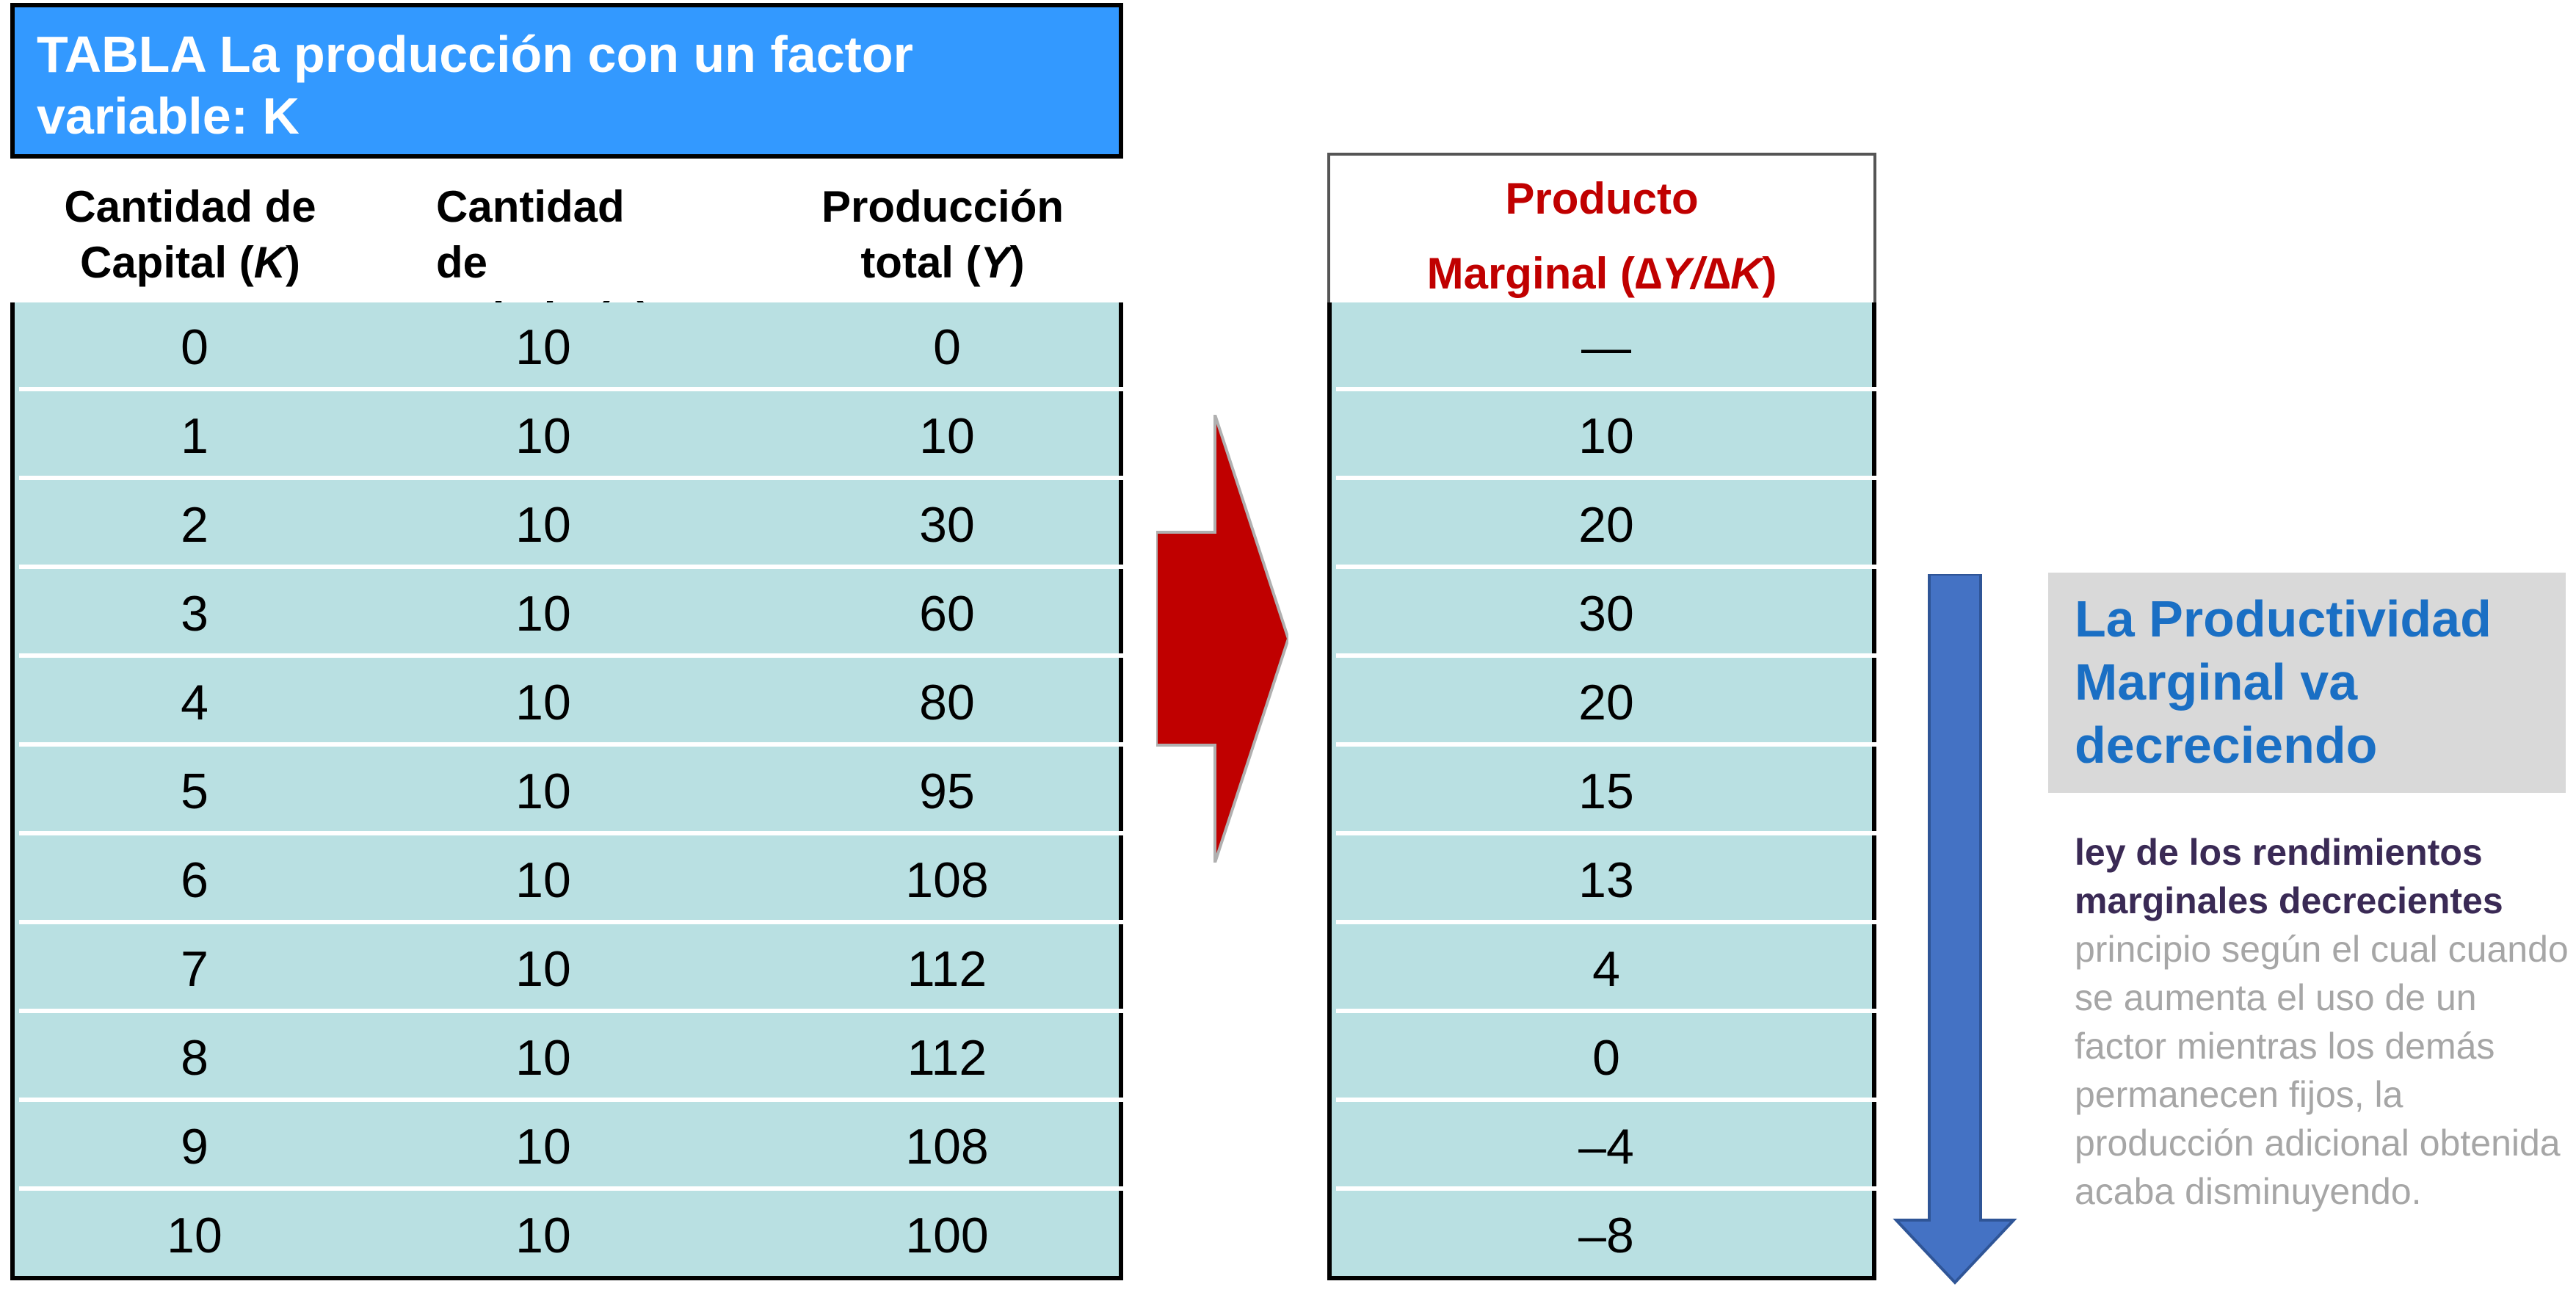 The image size is (2576, 1295). What do you see at coordinates (194, 1146) in the screenshot?
I see `cell-capital: 9` at bounding box center [194, 1146].